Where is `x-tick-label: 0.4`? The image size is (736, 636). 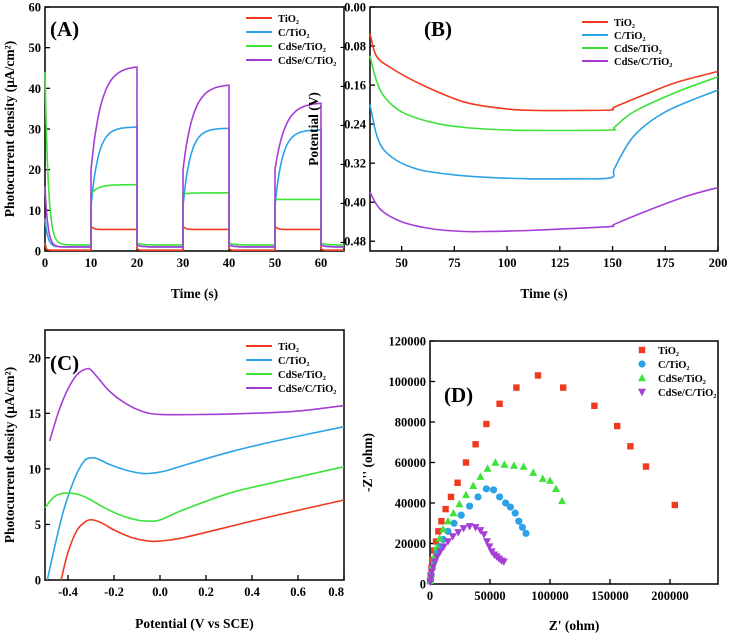 x-tick-label: 0.4 is located at coordinates (252, 592).